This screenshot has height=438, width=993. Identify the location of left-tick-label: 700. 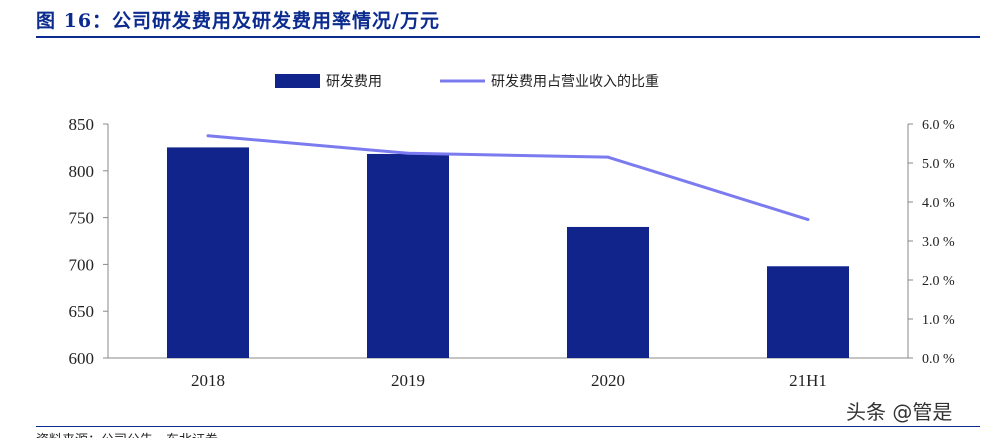
(82, 264).